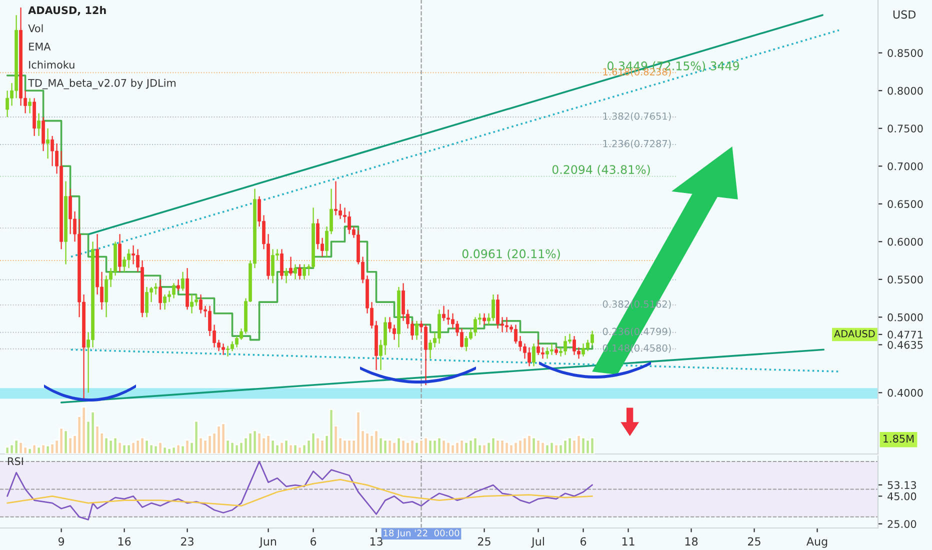 The width and height of the screenshot is (932, 550). What do you see at coordinates (905, 317) in the screenshot?
I see `y-tick-label: 0.5000` at bounding box center [905, 317].